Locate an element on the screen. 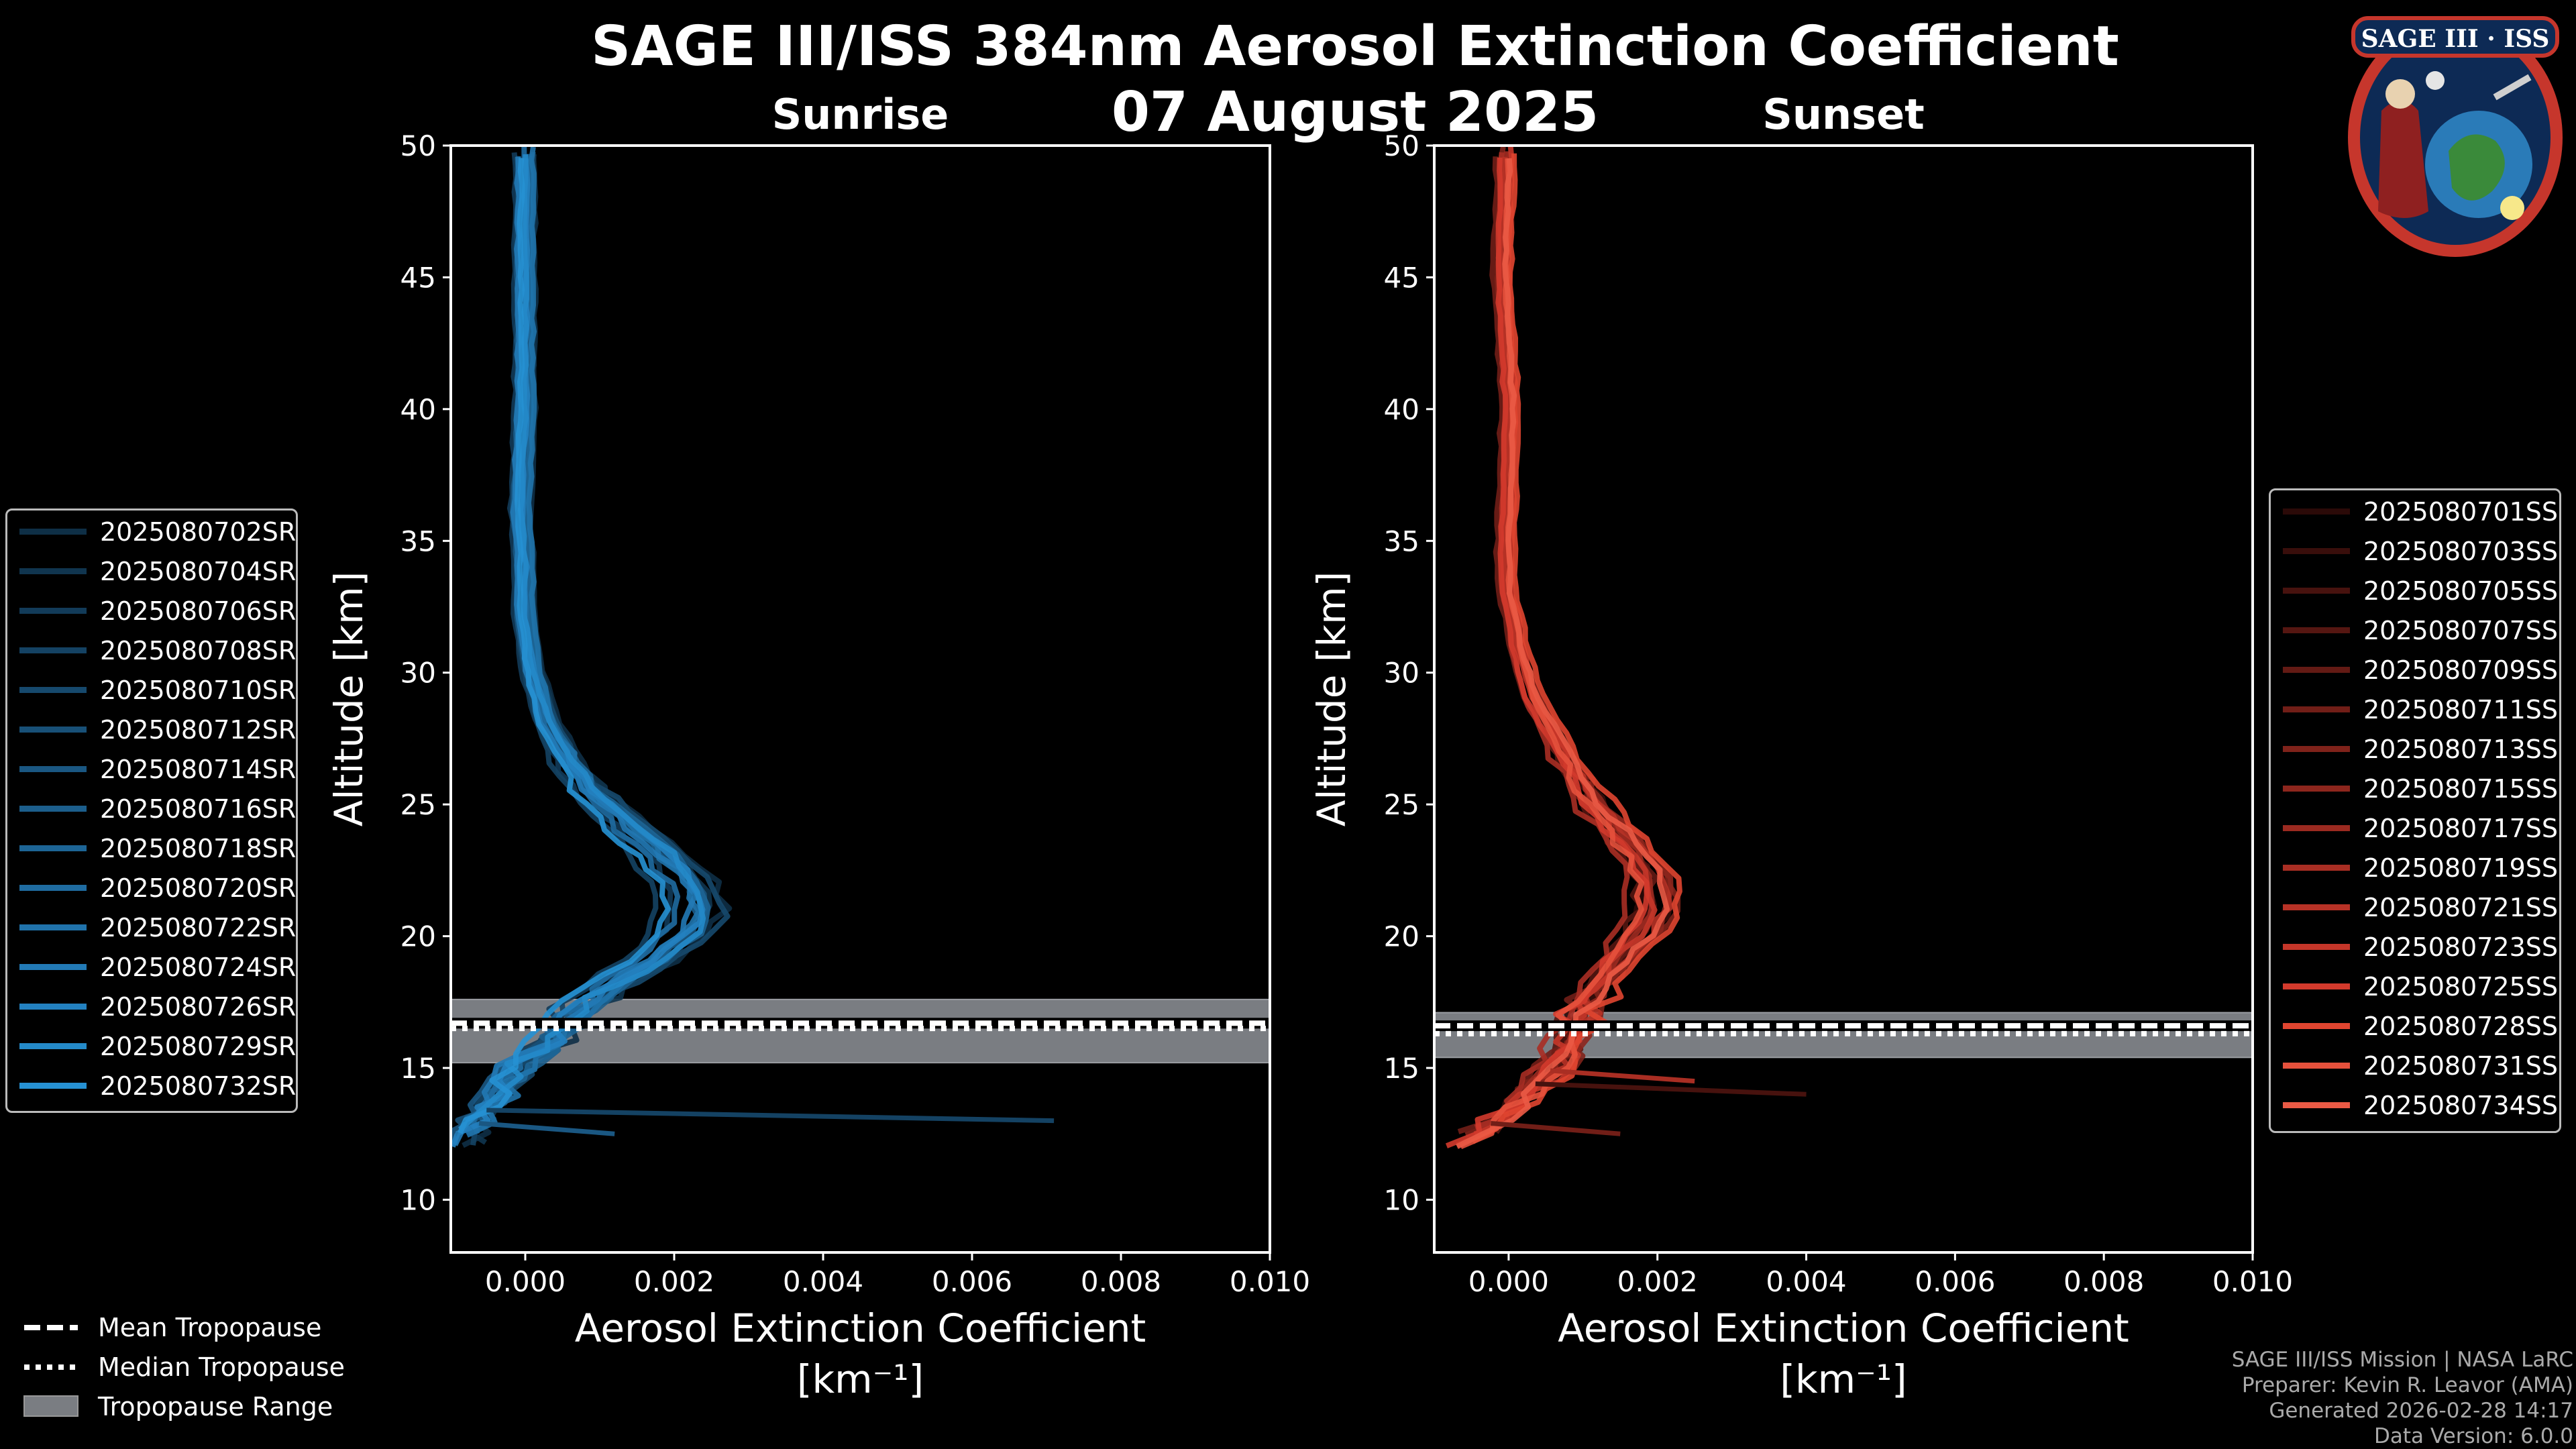 This screenshot has width=2576, height=1449. legend-entry: 2025080719SS is located at coordinates (2414, 868).